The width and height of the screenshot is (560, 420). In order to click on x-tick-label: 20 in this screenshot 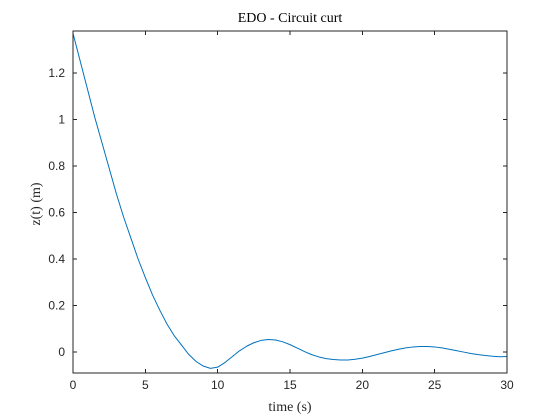, I will do `click(363, 385)`.